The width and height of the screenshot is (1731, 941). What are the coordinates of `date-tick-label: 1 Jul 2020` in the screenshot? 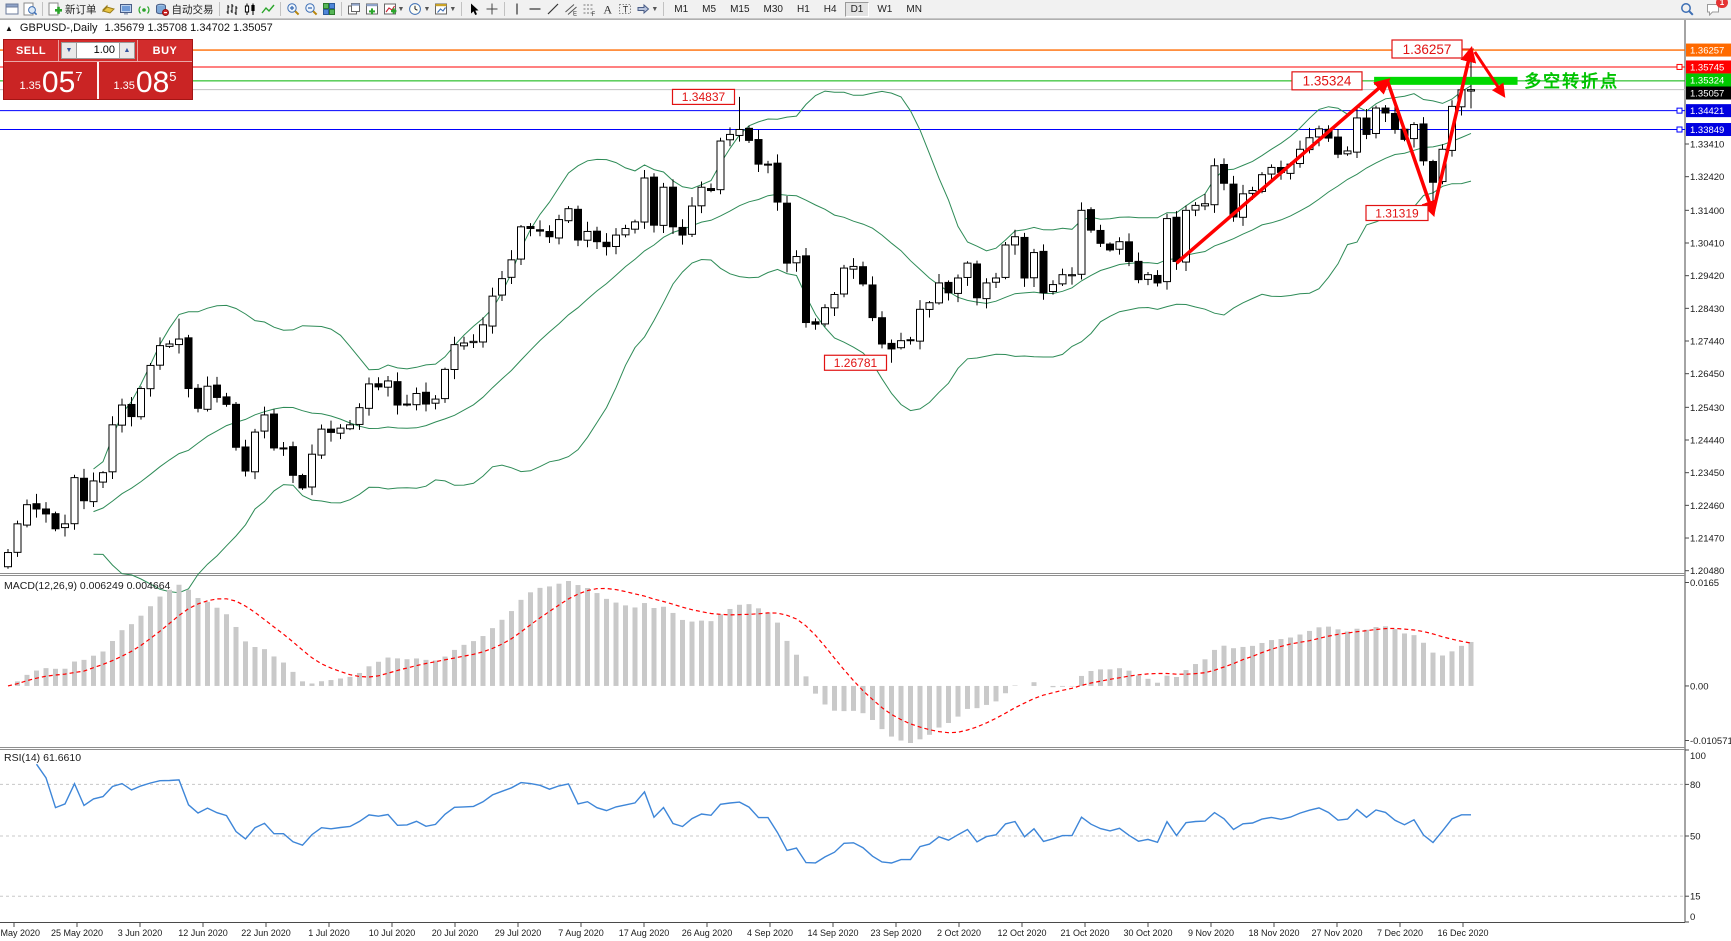 It's located at (329, 933).